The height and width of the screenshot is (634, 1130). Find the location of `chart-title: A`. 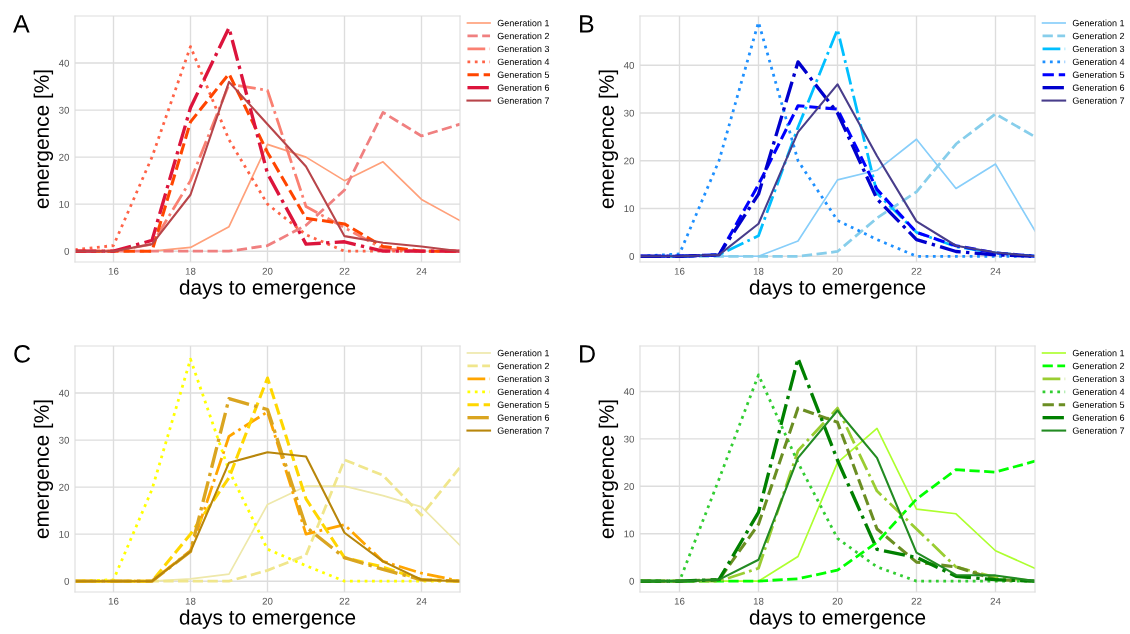

chart-title: A is located at coordinates (21, 24).